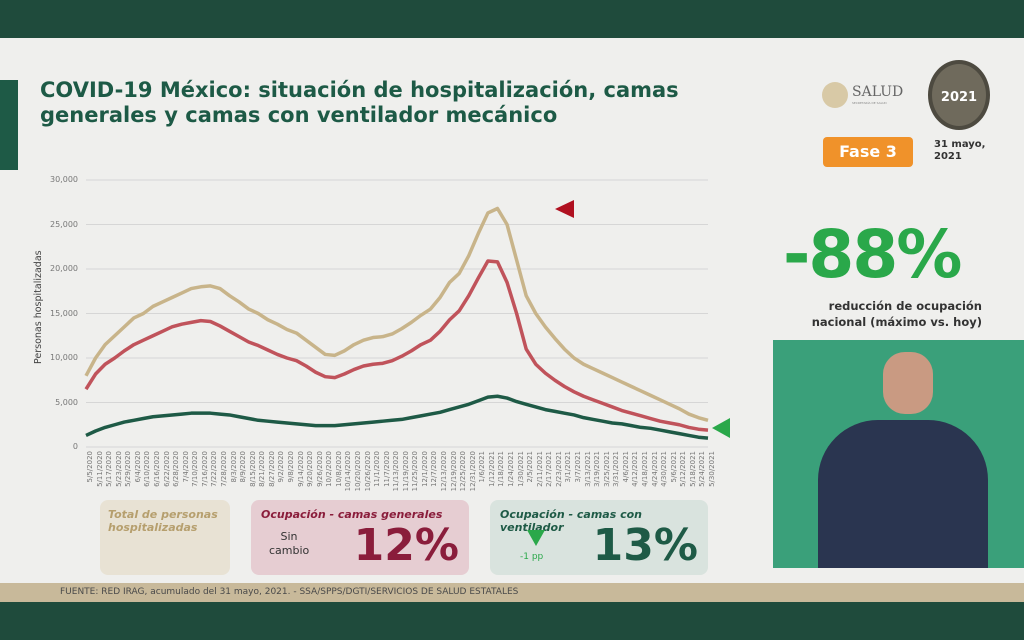 This screenshot has width=1024, height=640. Describe the element at coordinates (9, 125) in the screenshot. I see `accent-bar` at that location.